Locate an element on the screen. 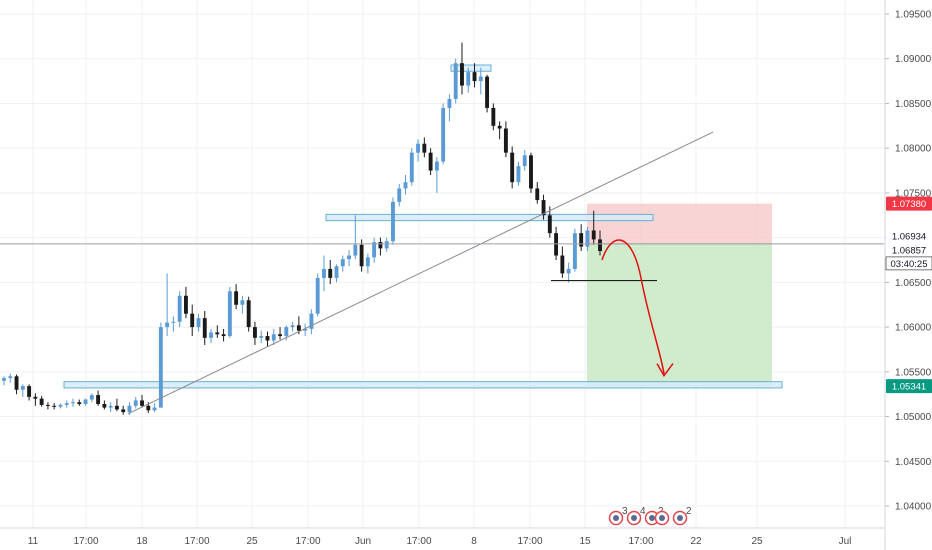  current-price-label-bg is located at coordinates (909, 235).